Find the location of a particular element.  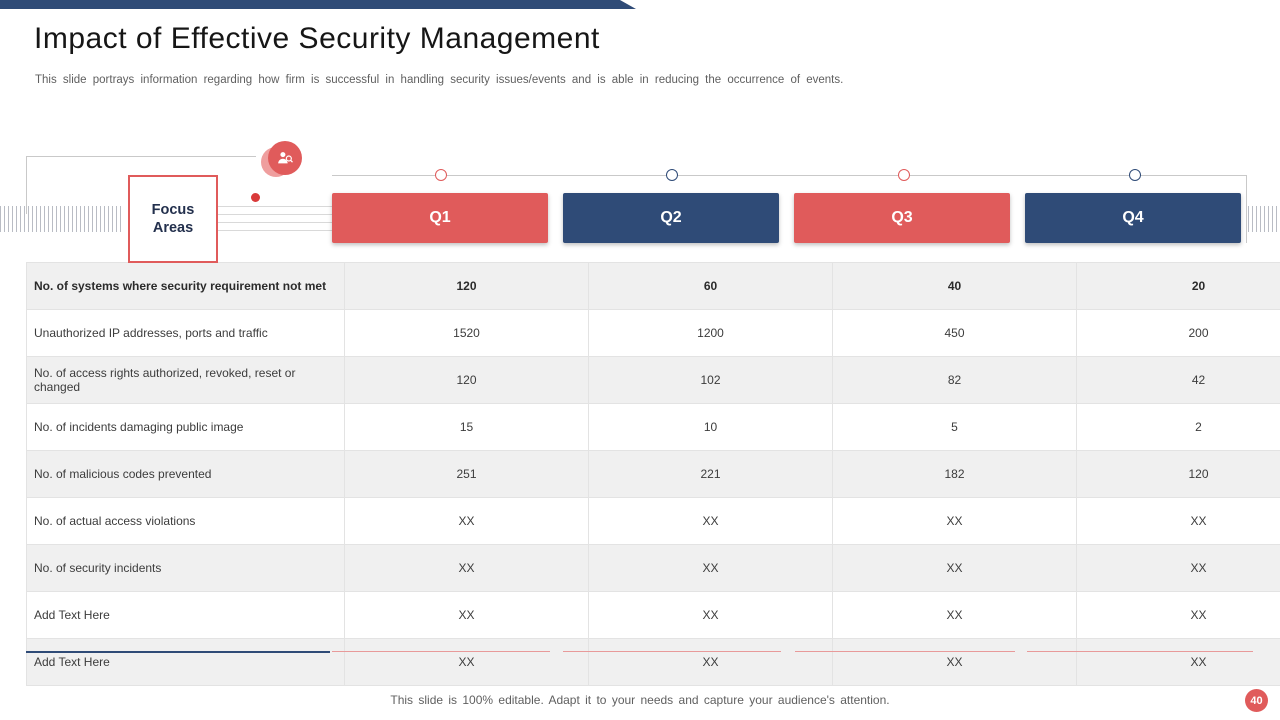

focus-areas-label: Focus Areas is located at coordinates (173, 218).